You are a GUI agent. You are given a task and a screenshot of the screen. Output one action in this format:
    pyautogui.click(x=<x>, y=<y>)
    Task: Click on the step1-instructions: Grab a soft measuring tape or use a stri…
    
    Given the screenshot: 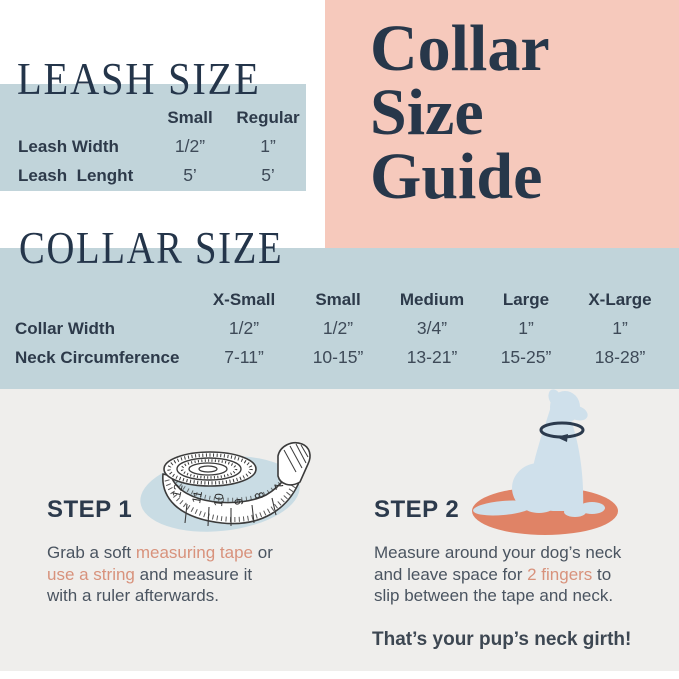 What is the action you would take?
    pyautogui.click(x=192, y=574)
    